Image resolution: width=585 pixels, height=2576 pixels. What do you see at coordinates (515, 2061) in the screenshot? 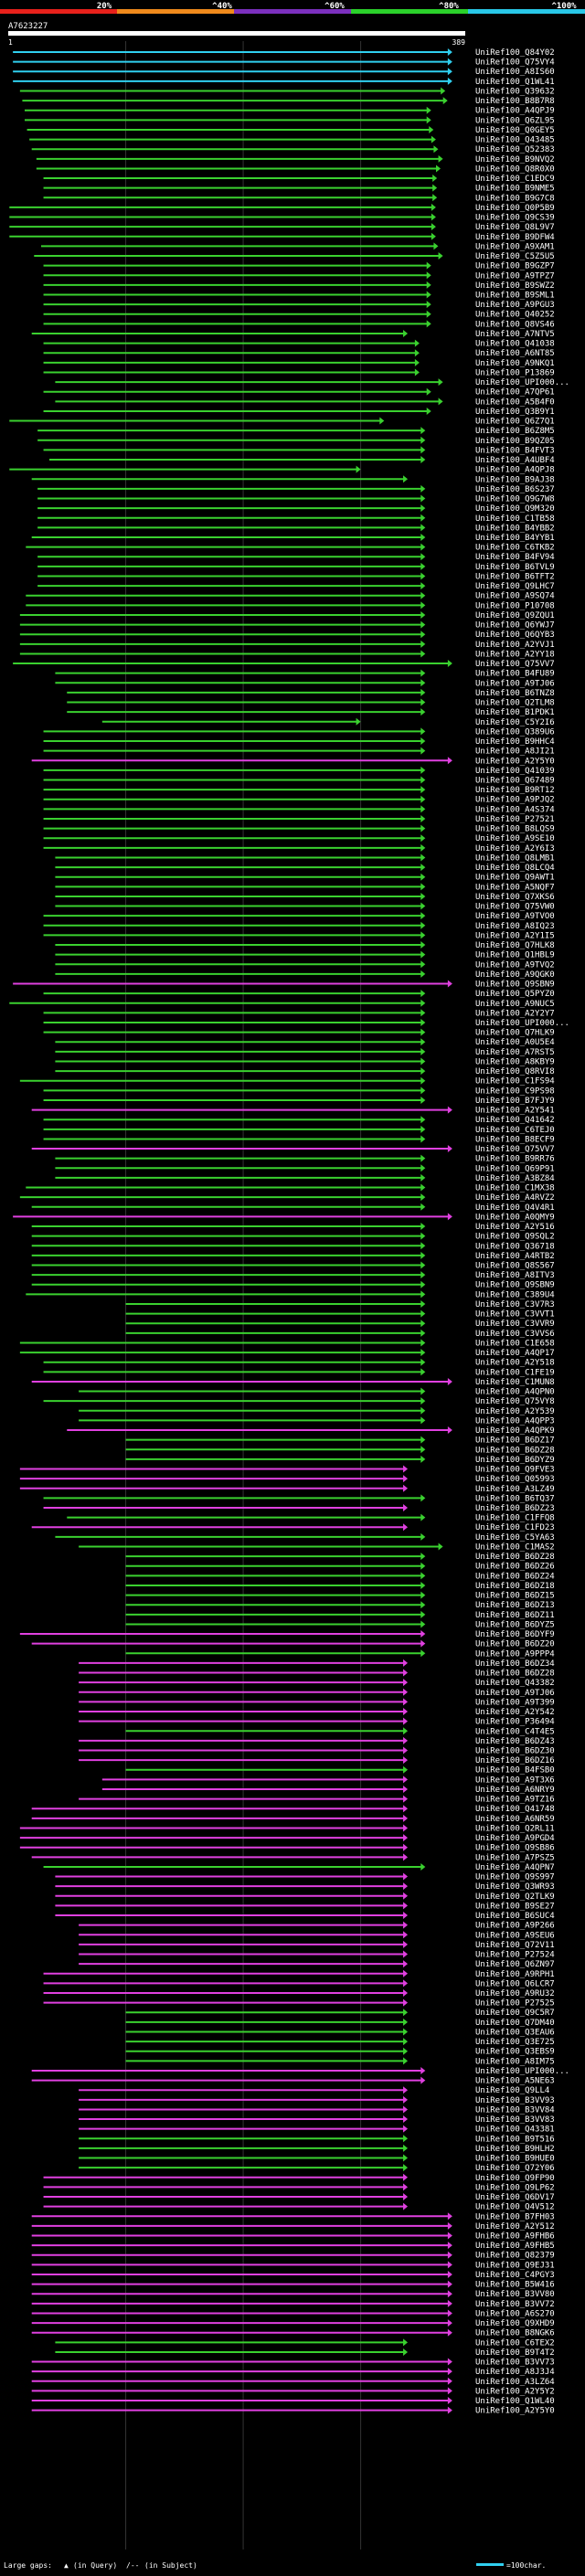
I see `hit-label: UniRef100_A8IM75` at bounding box center [515, 2061].